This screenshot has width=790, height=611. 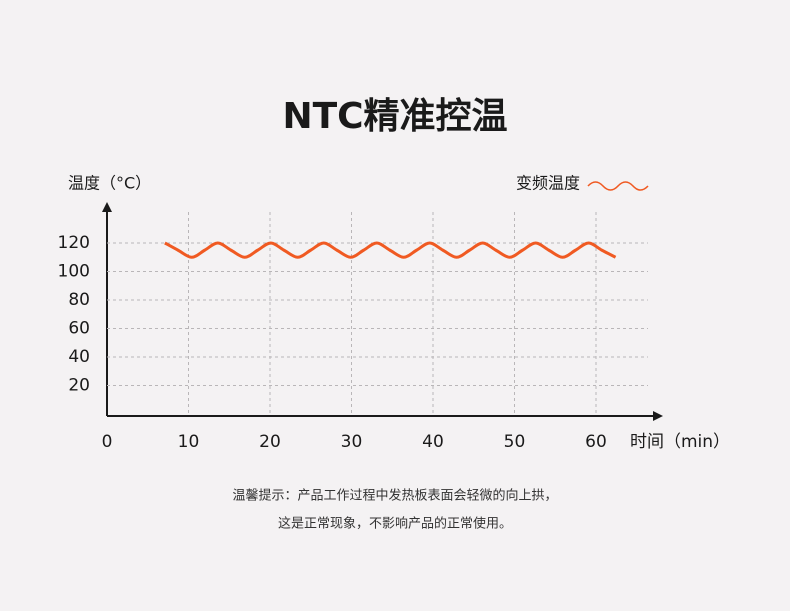 What do you see at coordinates (548, 183) in the screenshot?
I see `legend-label: 变频温度` at bounding box center [548, 183].